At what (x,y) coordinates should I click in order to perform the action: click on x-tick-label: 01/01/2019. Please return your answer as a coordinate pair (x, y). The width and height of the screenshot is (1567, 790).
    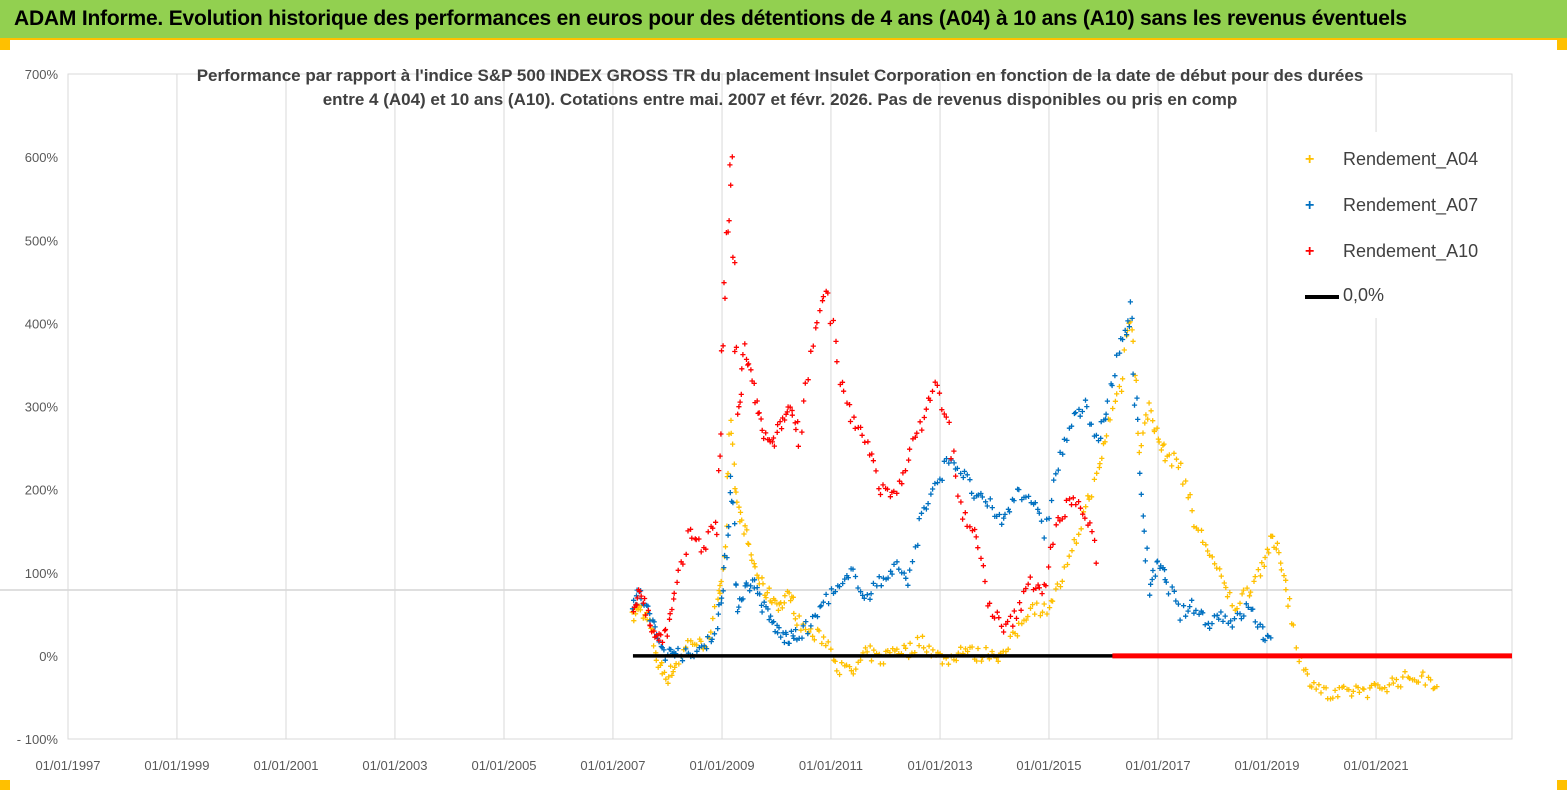
    Looking at the image, I should click on (1266, 765).